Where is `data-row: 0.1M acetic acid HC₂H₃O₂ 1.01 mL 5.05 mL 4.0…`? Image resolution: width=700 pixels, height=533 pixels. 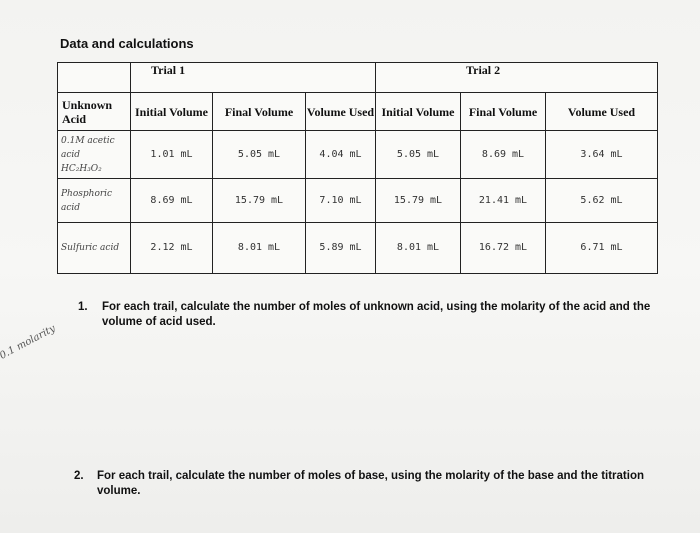
data-row: 0.1M acetic acid HC₂H₃O₂ 1.01 mL 5.05 mL 4.0… is located at coordinates (357, 154).